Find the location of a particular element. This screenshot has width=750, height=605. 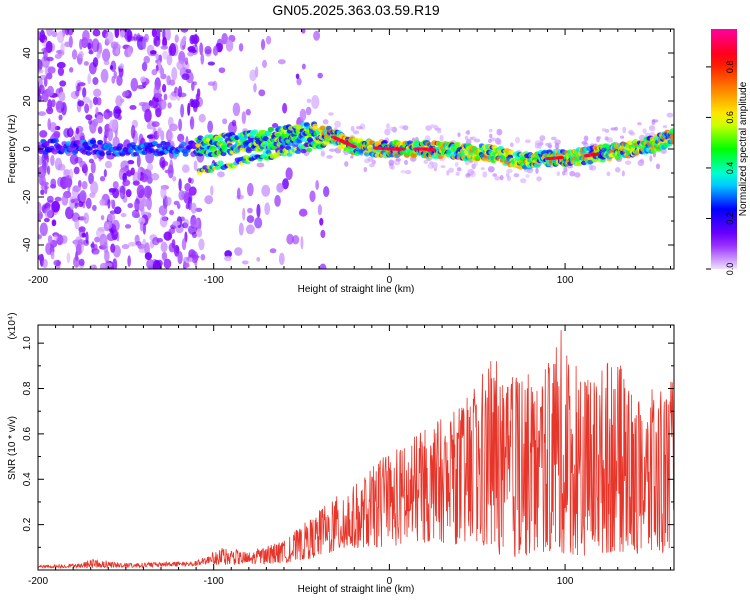

colorbar-tick-label: 0.4 is located at coordinates (730, 168).